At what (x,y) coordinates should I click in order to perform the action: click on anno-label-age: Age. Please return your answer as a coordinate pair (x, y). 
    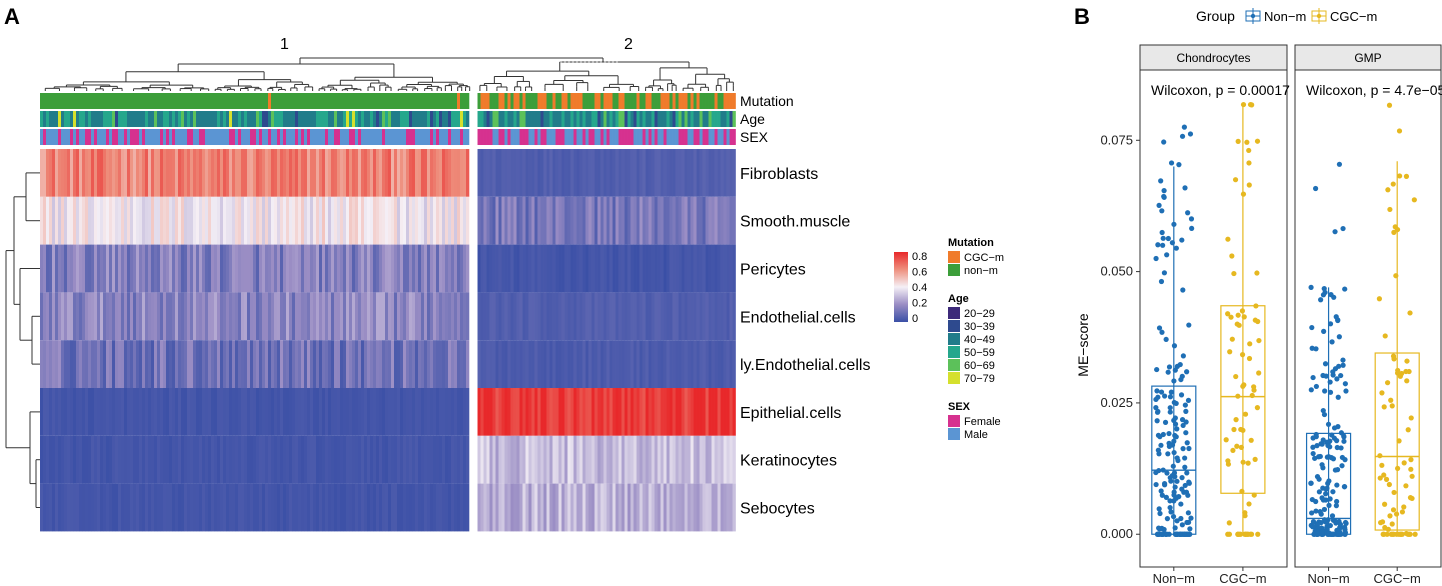
    Looking at the image, I should click on (752, 119).